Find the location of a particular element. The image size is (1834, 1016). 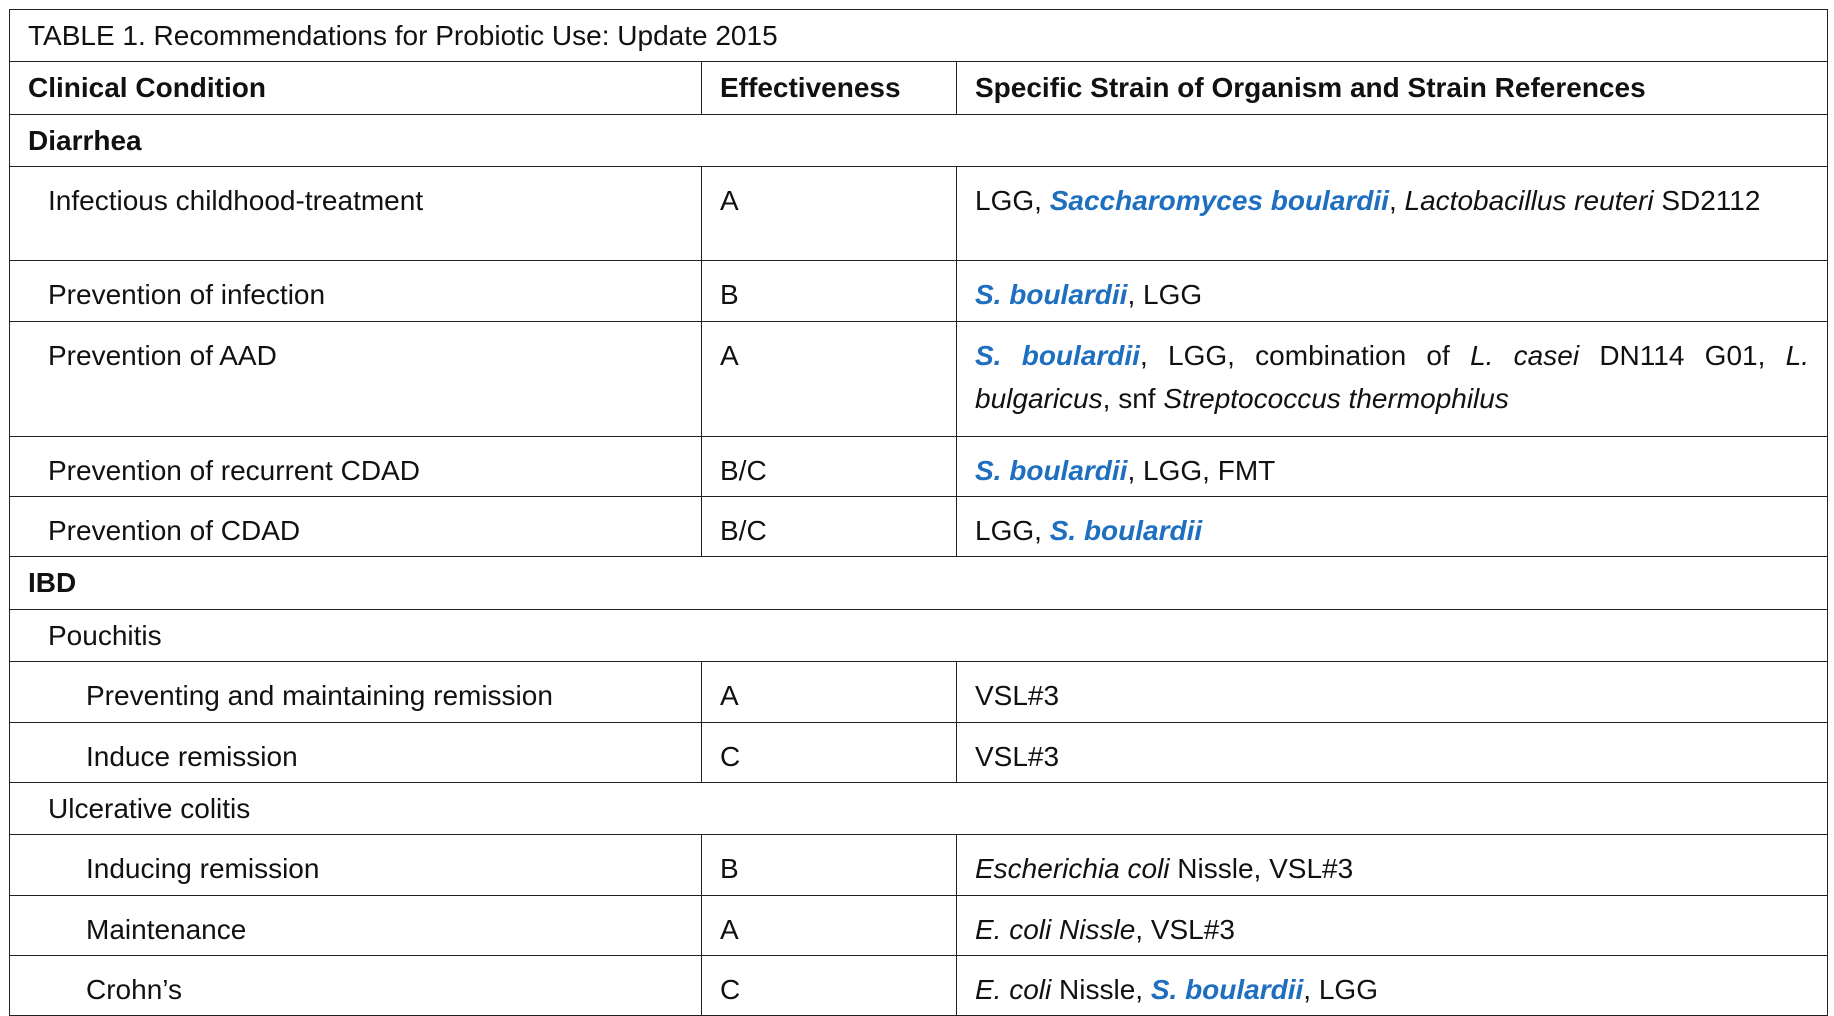

section-label: Diarrhea is located at coordinates (918, 140).